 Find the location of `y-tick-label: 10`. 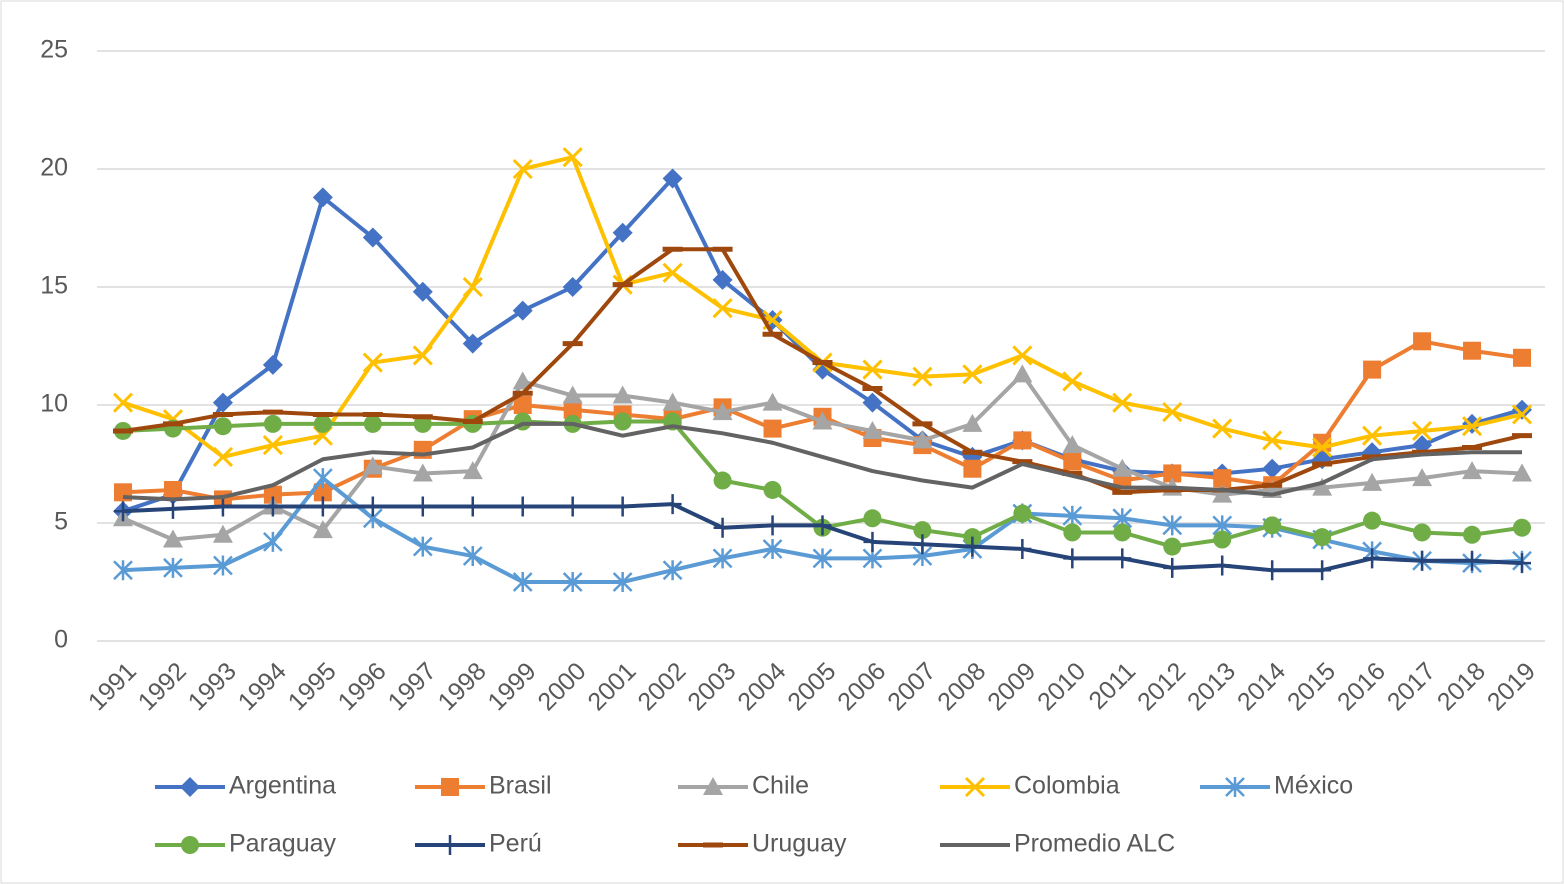

y-tick-label: 10 is located at coordinates (54, 404).